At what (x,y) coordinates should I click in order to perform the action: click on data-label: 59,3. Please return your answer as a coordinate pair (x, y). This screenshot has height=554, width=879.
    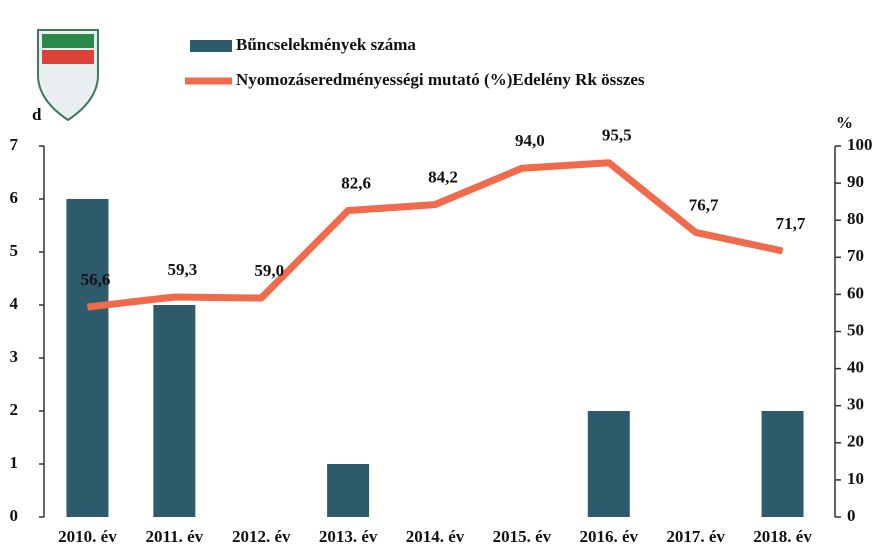
    Looking at the image, I should click on (182, 269).